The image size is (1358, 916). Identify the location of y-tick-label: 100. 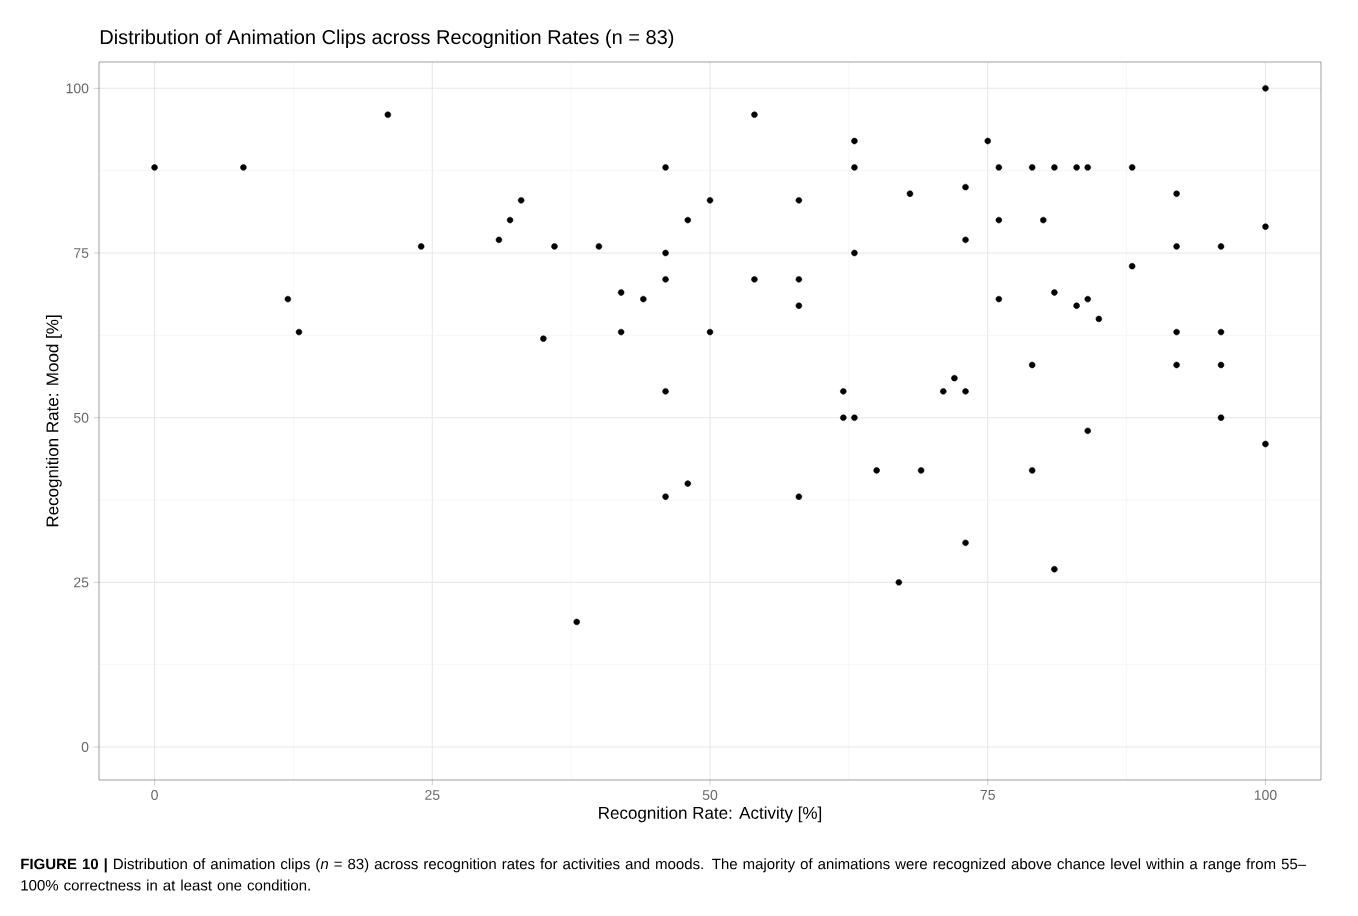
(77, 88).